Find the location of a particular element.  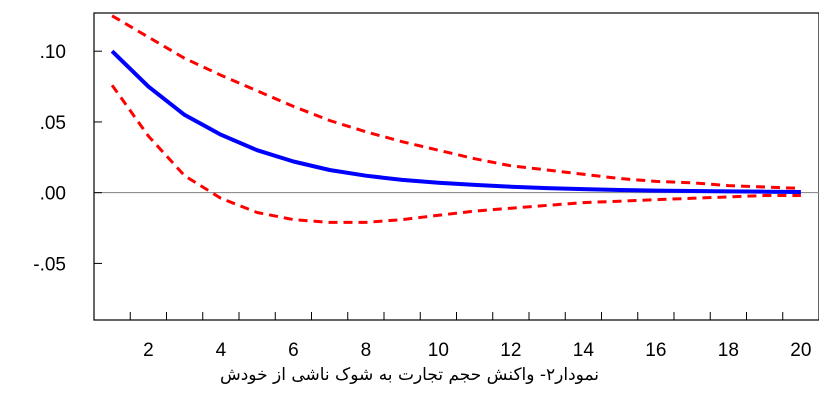

x-tick-label: 4 is located at coordinates (221, 350).